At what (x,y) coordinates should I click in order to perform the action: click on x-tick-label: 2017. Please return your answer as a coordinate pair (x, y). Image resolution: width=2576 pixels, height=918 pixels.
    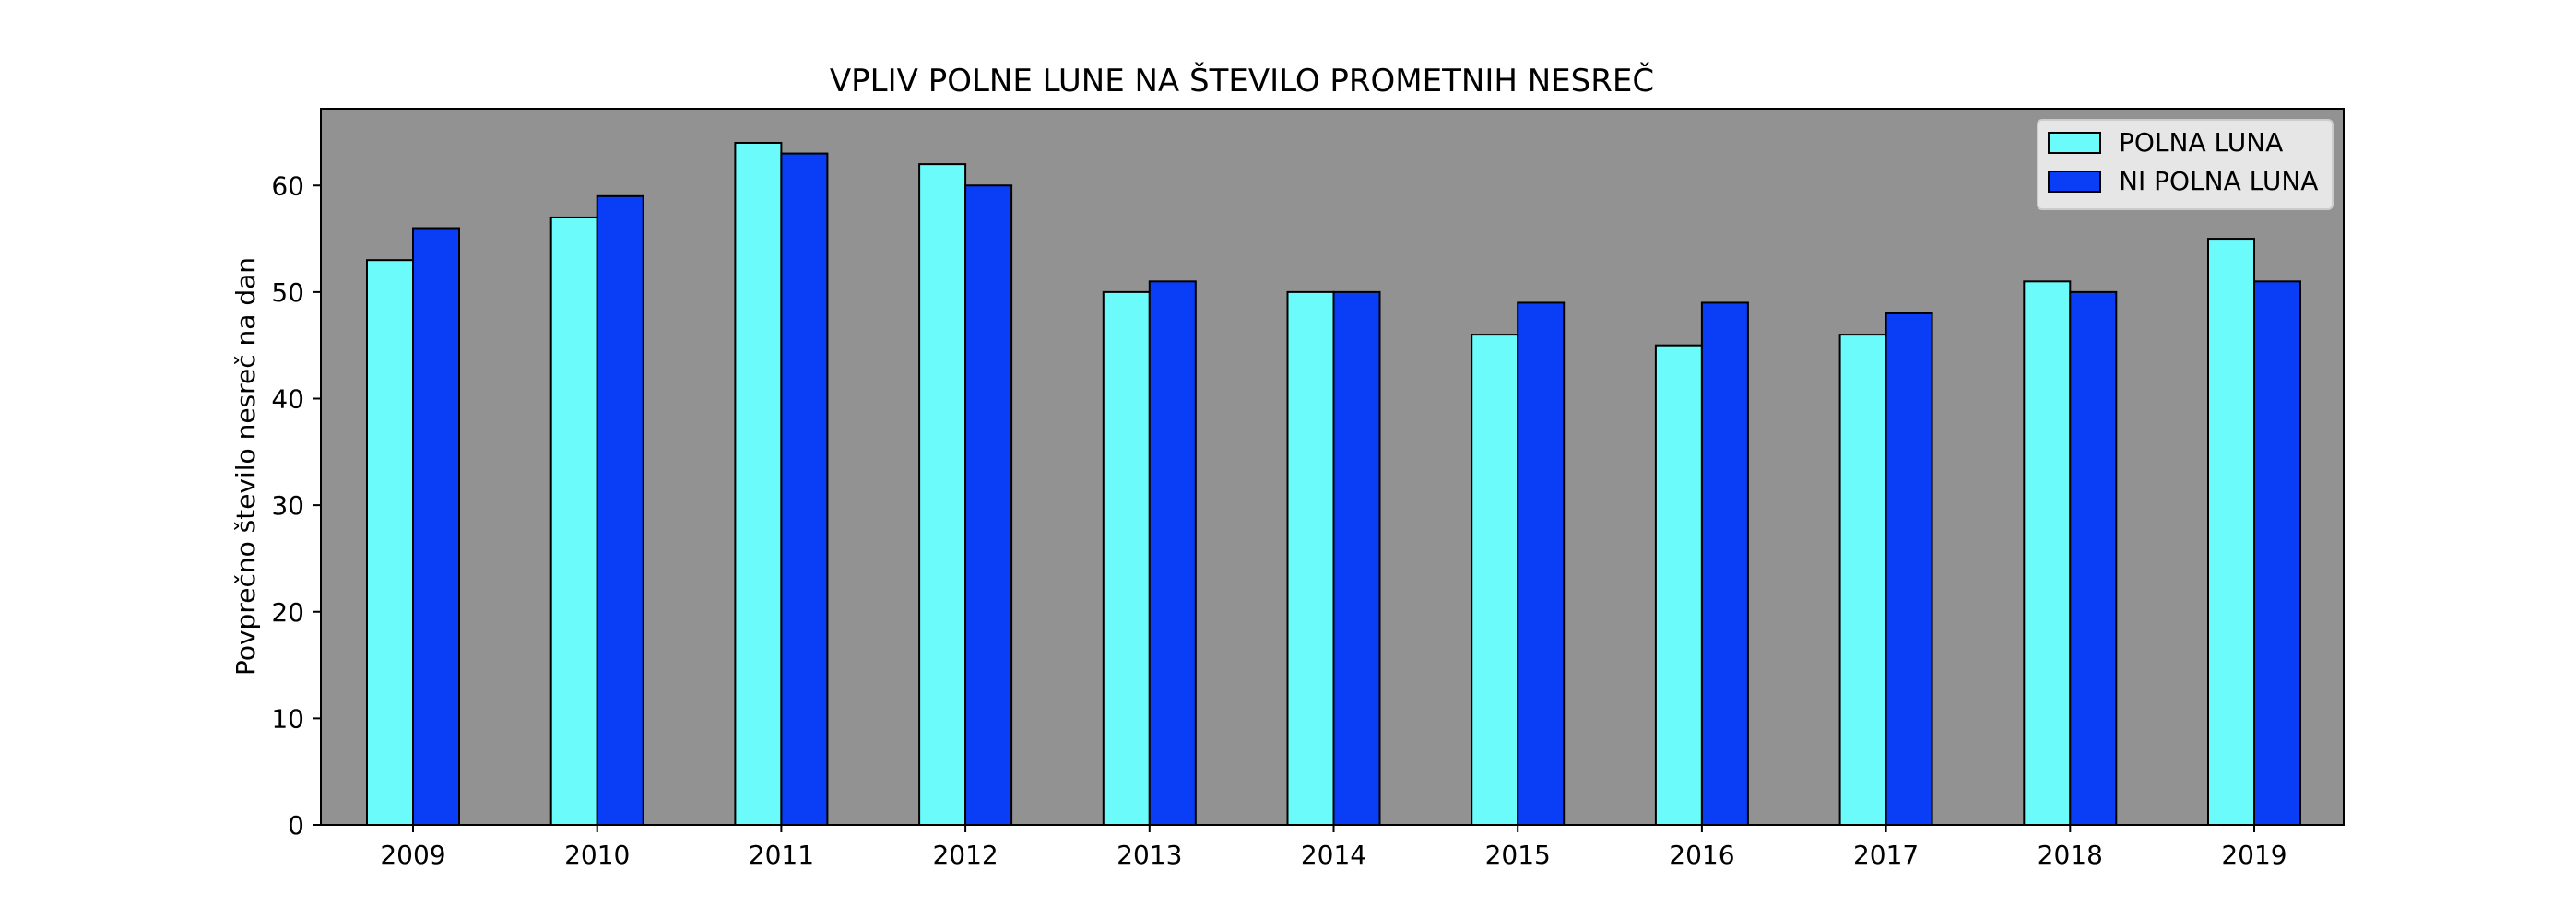
    Looking at the image, I should click on (1886, 855).